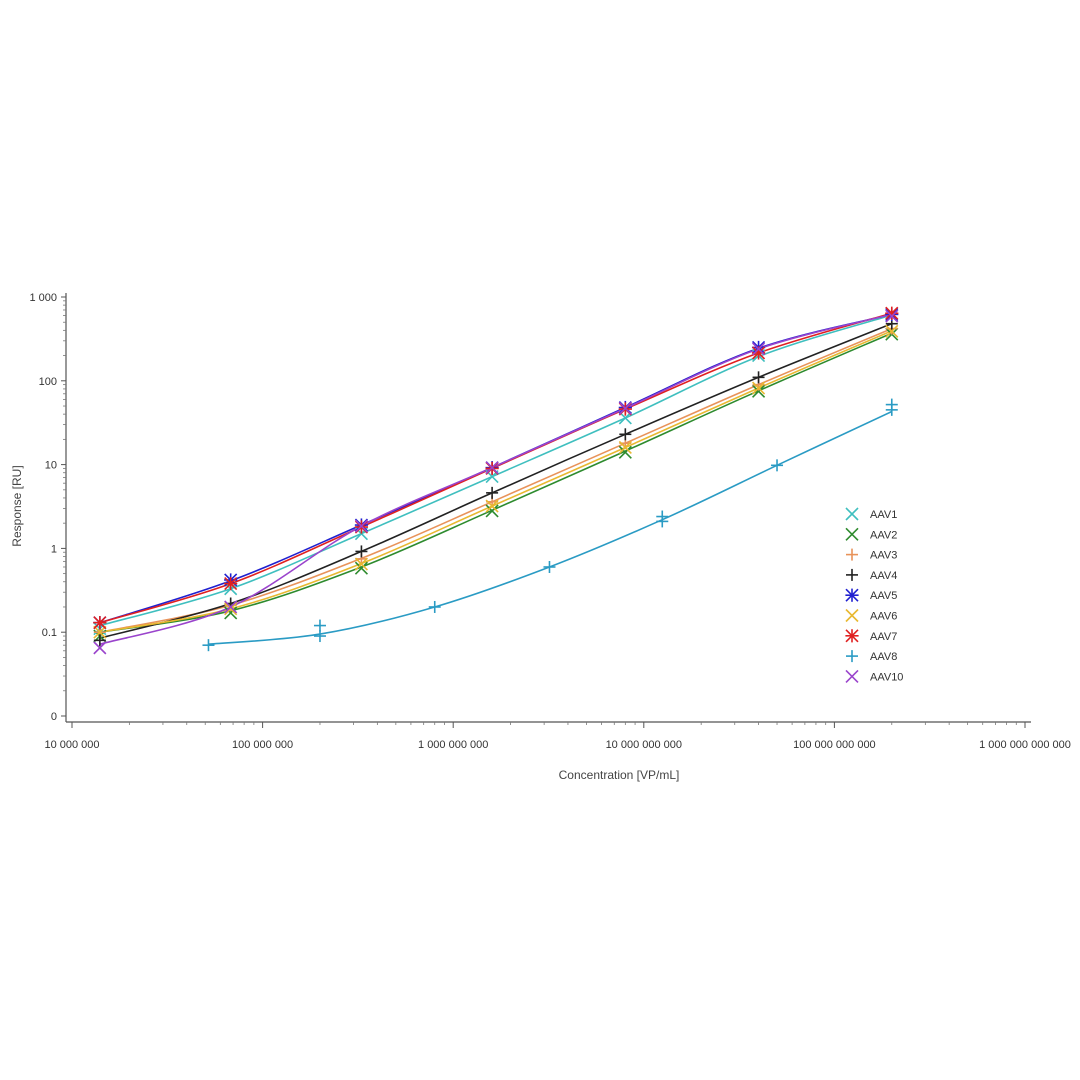 Image resolution: width=1080 pixels, height=1080 pixels. What do you see at coordinates (47, 507) in the screenshot?
I see `y-axis: 0 0.1 1 10 100 1 000` at bounding box center [47, 507].